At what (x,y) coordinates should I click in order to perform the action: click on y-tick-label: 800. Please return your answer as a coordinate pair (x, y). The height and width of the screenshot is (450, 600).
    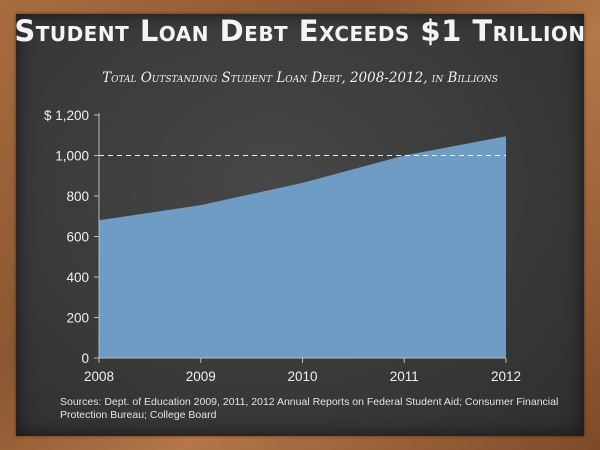
    Looking at the image, I should click on (77, 196).